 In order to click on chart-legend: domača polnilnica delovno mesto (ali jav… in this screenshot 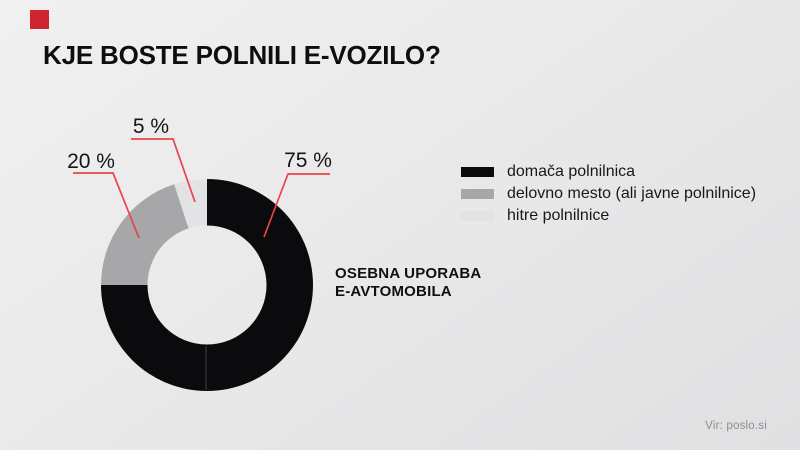, I will do `click(608, 194)`.